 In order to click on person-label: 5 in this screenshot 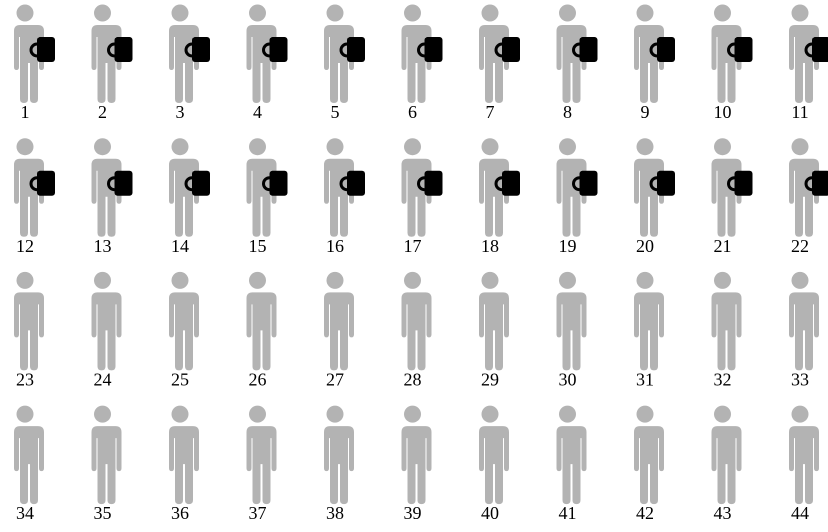, I will do `click(335, 112)`.